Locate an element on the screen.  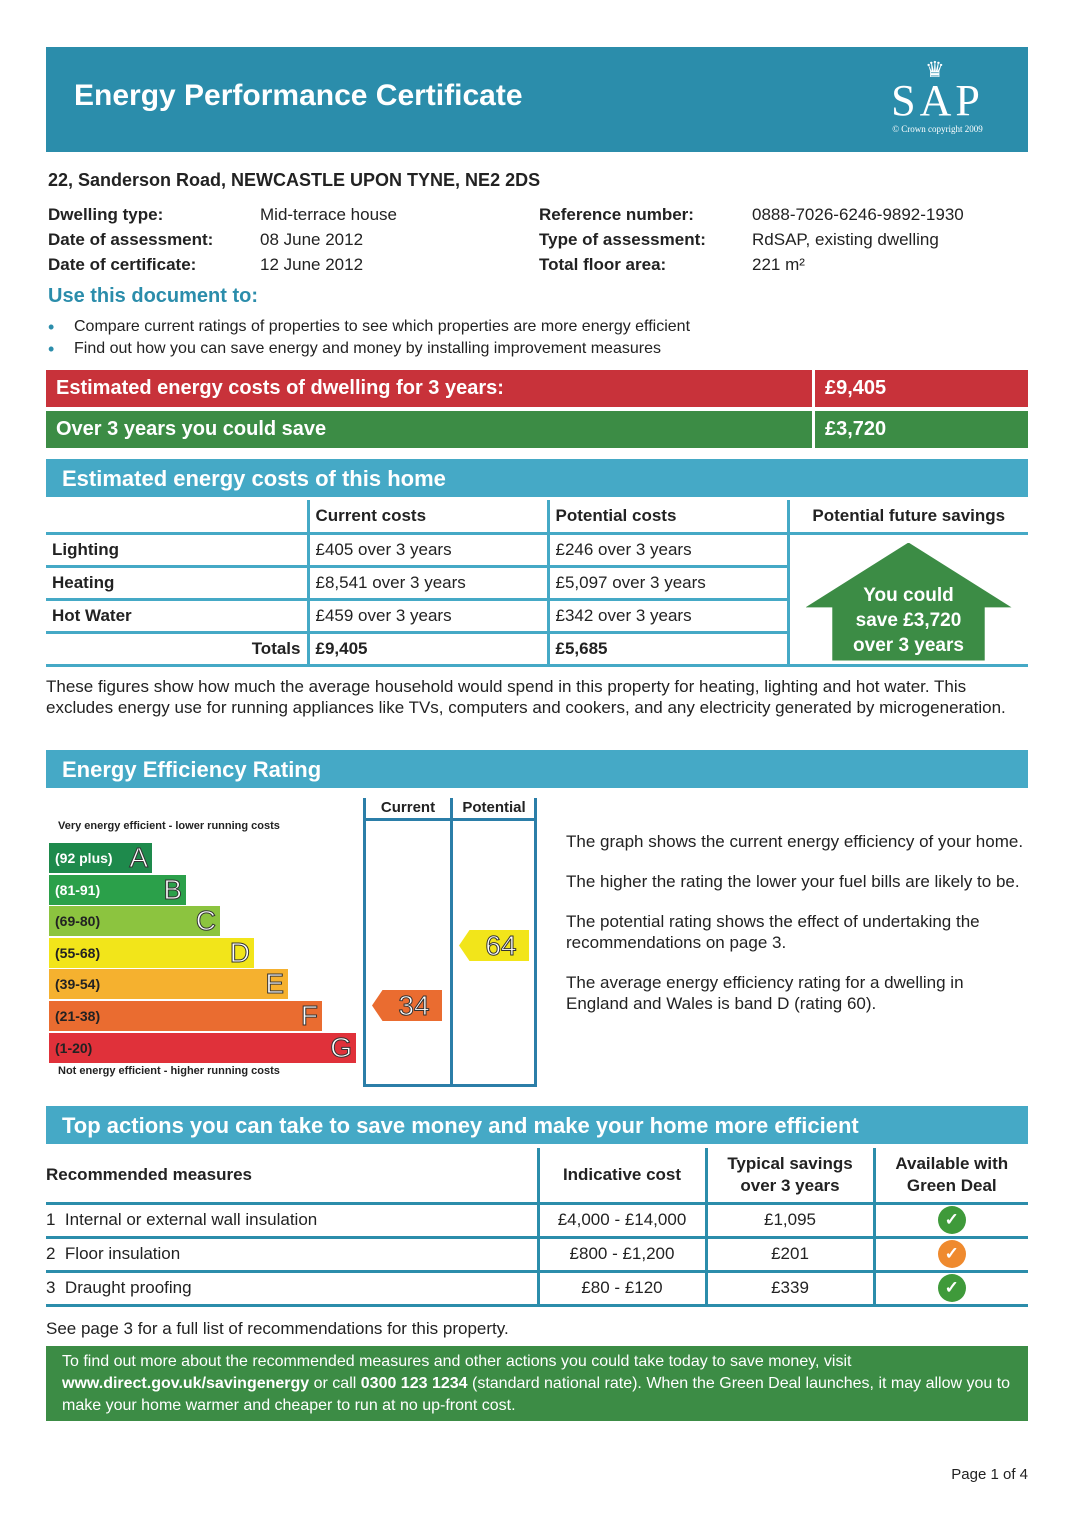
totals-row: Totals £9,405 £5,685 is located at coordinates (537, 649).